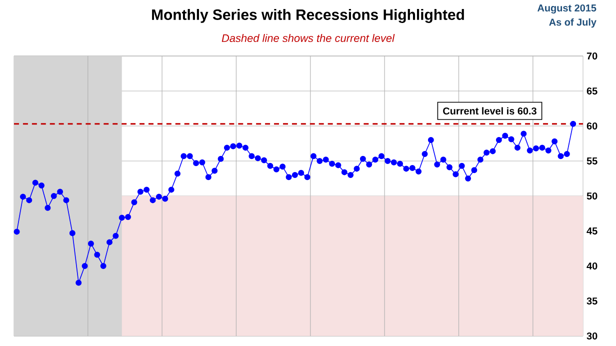 The height and width of the screenshot is (346, 616). Describe the element at coordinates (592, 196) in the screenshot. I see `y-tick-label: 50` at that location.